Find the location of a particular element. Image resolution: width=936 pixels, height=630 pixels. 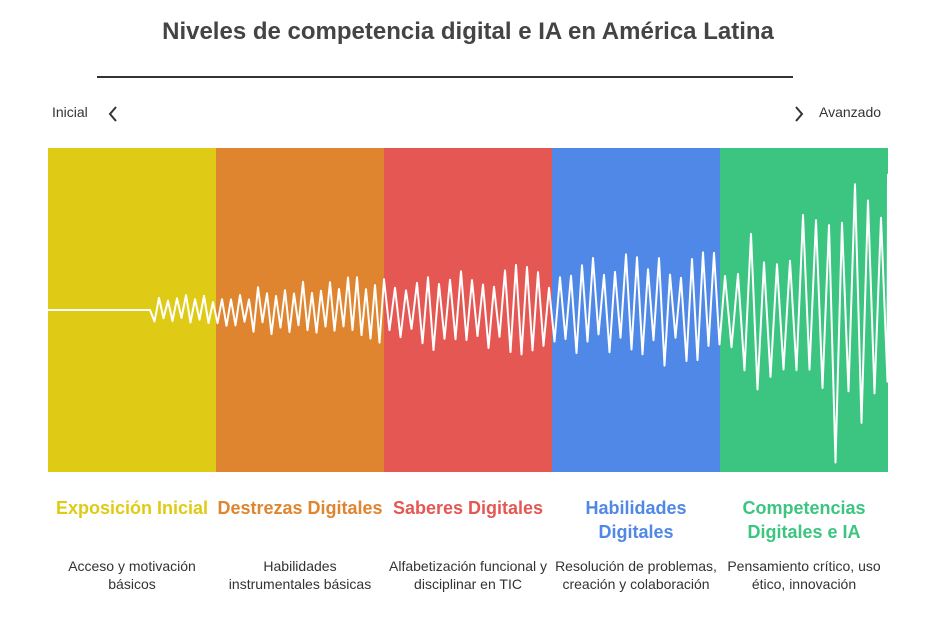

stage-title-habilidades: Habilidades Digitales is located at coordinates (636, 520).